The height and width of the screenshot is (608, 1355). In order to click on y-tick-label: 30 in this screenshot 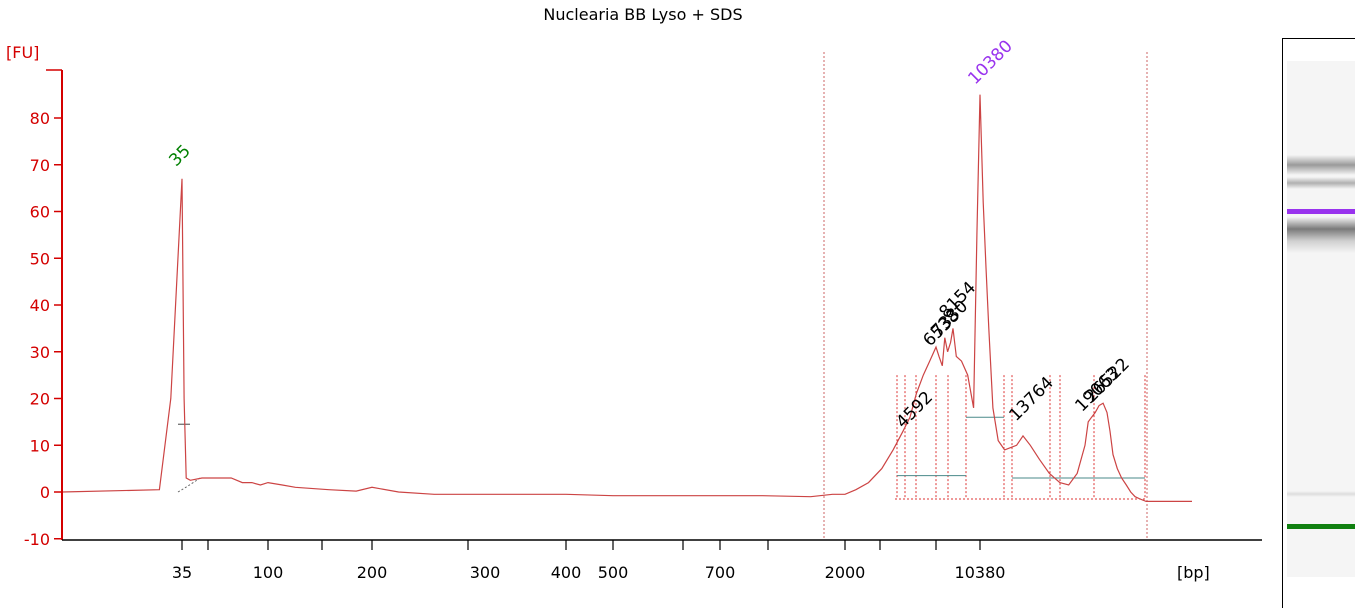, I will do `click(40, 352)`.